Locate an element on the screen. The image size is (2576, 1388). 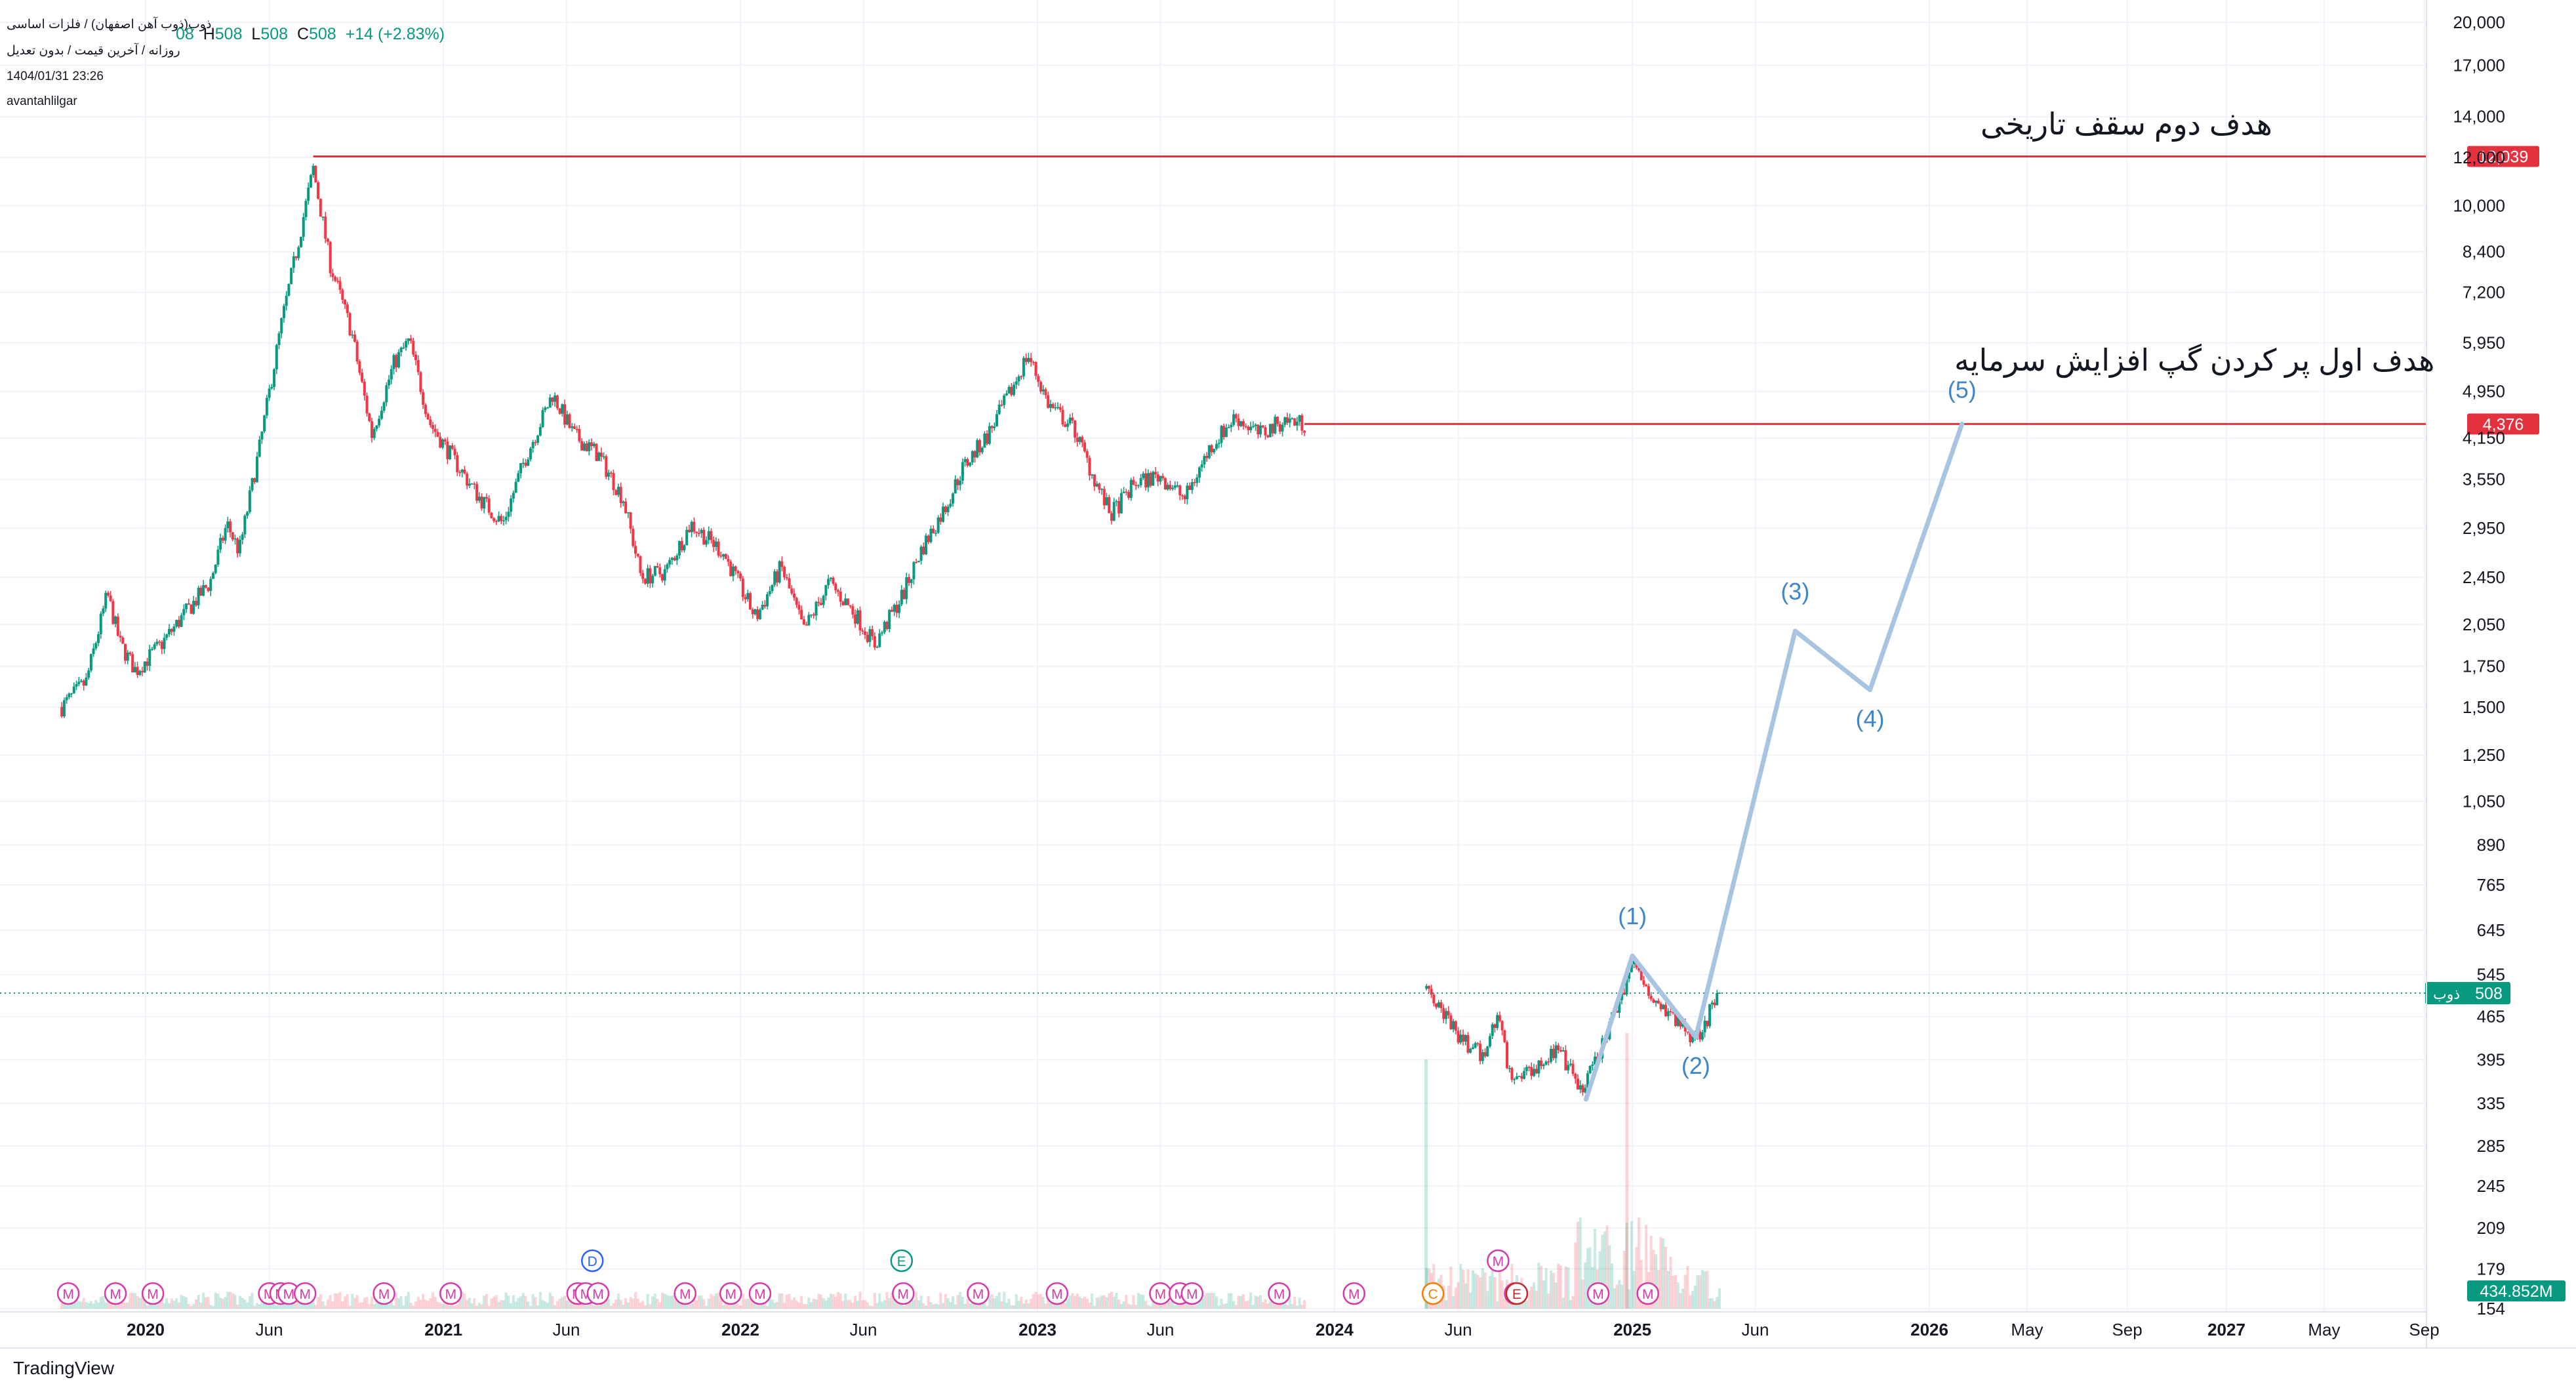
y-tick-label: 4,150 is located at coordinates (2484, 438).